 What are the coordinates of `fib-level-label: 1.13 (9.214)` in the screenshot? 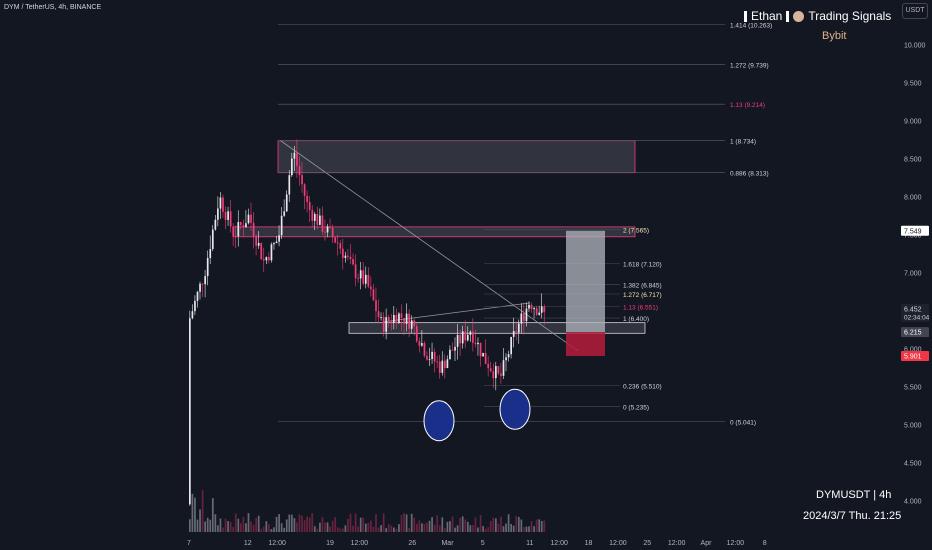 It's located at (747, 105).